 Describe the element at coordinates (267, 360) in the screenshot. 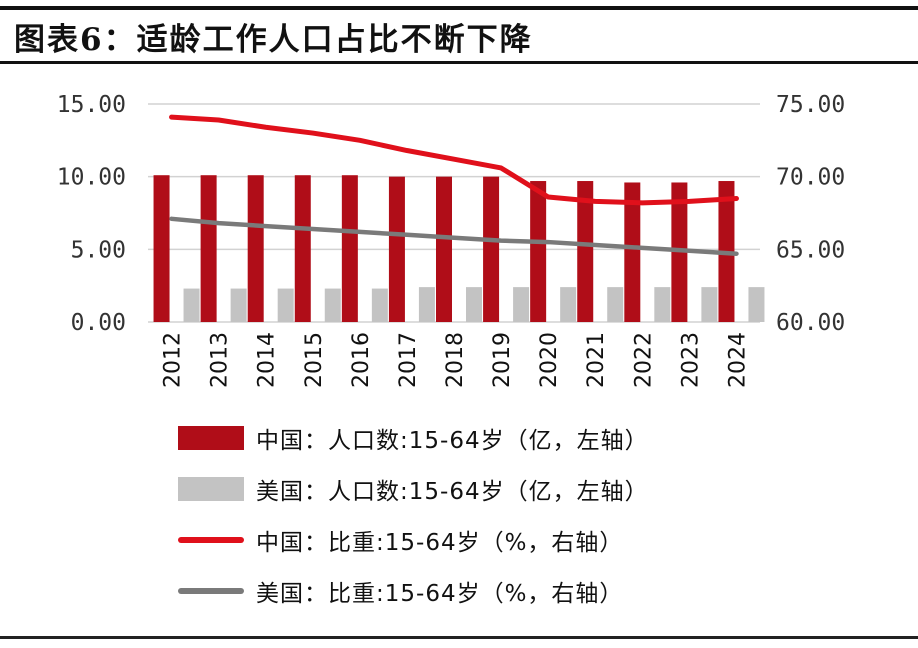

I see `x-tick-label: 2014` at that location.